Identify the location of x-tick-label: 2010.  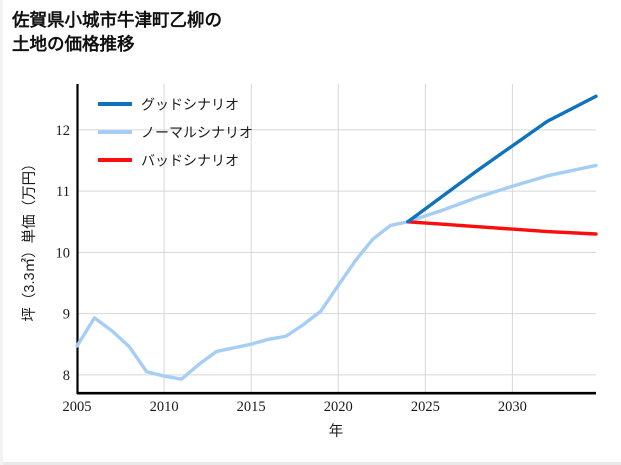
(164, 407).